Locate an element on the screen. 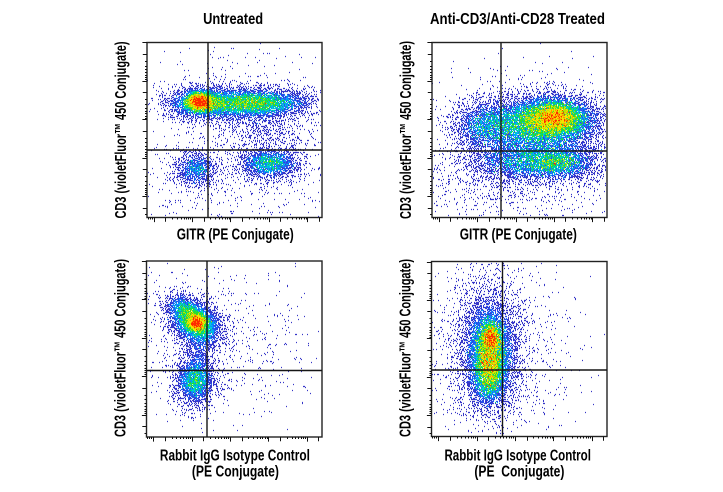 This screenshot has width=723, height=492. svg-text: Untreated is located at coordinates (233, 19).